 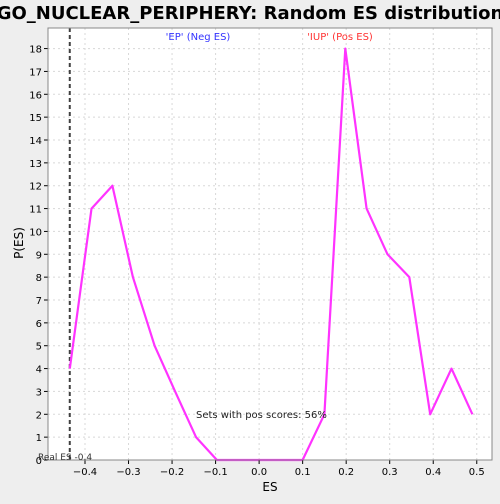 I want to click on y-tick-label: 2, so click(x=39, y=415).